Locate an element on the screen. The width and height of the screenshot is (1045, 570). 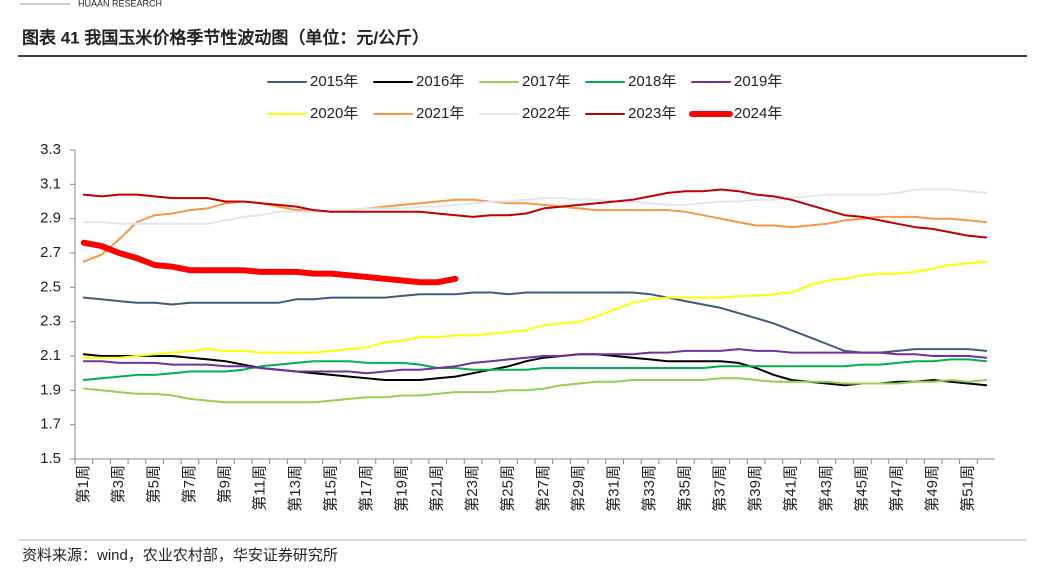
x-tick-label: 第5周 is located at coordinates (154, 484).